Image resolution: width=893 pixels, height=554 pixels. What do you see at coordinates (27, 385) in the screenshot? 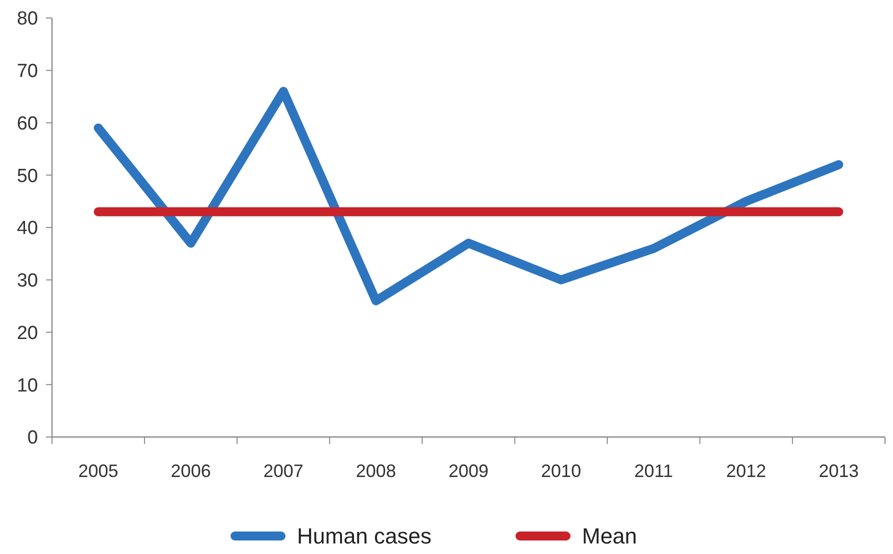
I see `y-tick-label: 10` at bounding box center [27, 385].